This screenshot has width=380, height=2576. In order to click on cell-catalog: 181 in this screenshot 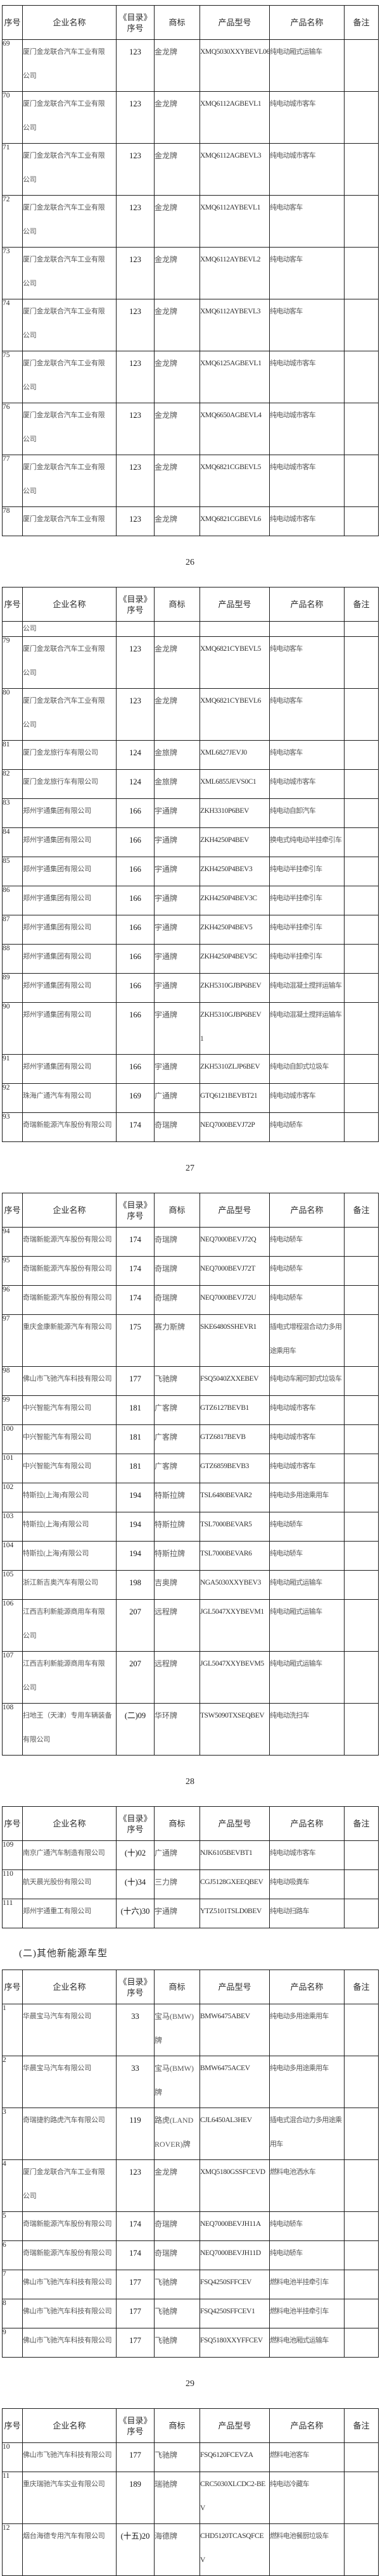, I will do `click(135, 1439)`.